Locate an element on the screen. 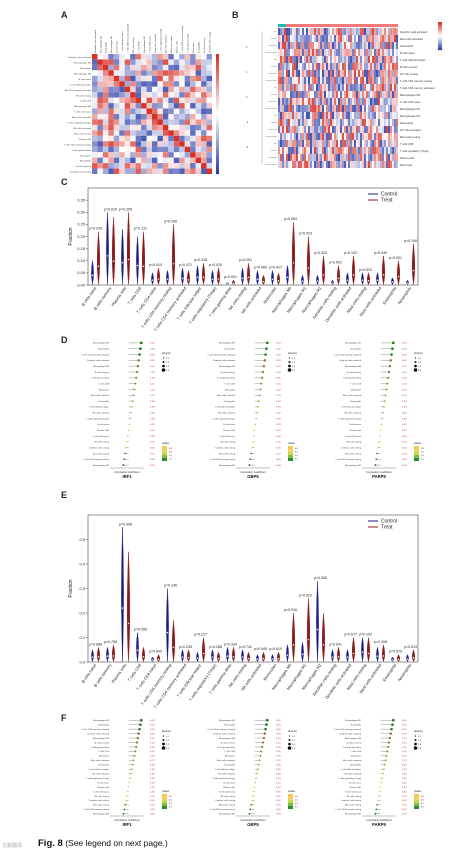 Image resolution: width=463 pixels, height=854 pixels. lollipop-row-label: Eosinophils is located at coordinates (103, 402).